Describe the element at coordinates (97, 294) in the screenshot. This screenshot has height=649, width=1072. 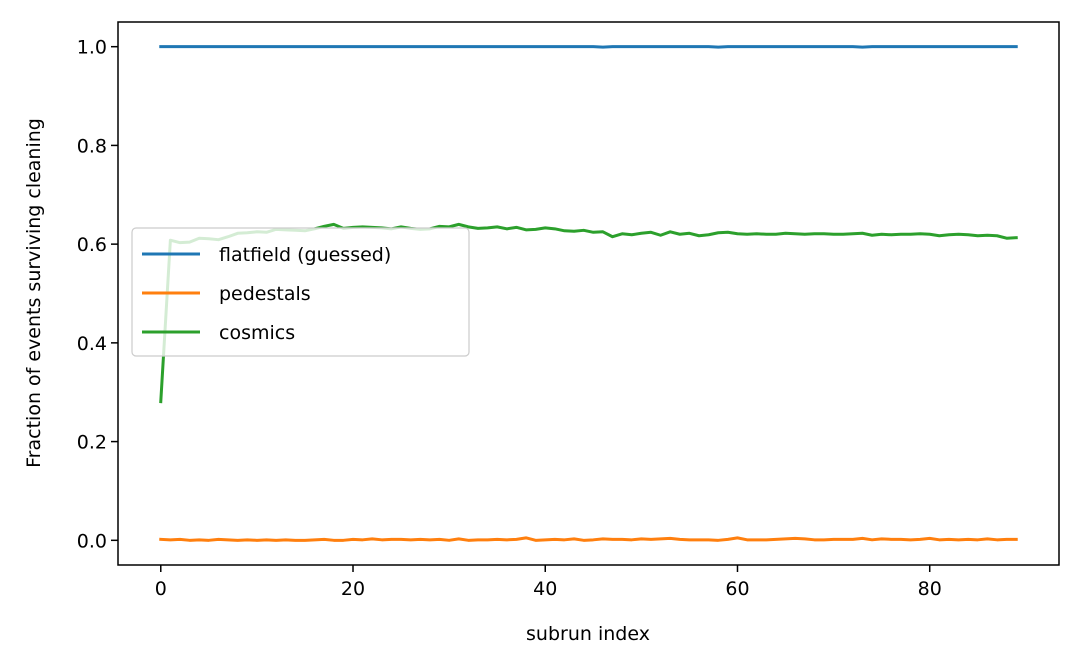
I see `y-axis-ticks: 0.0 0.2 0.4 0.6 0.8 1.0` at that location.